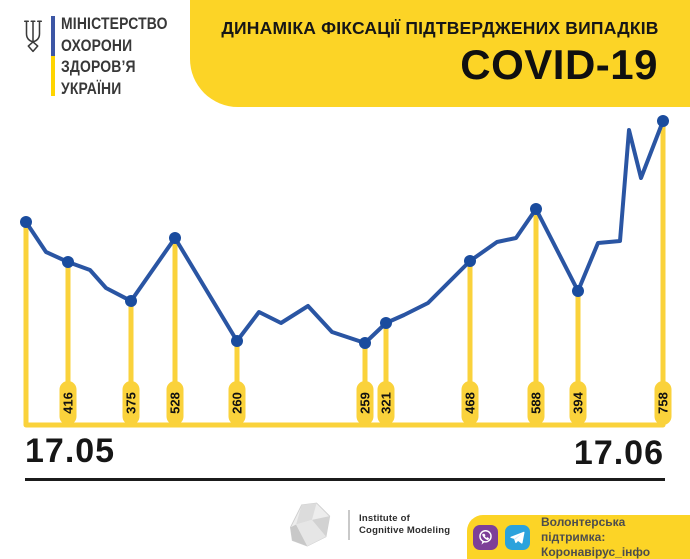  Describe the element at coordinates (114, 23) in the screenshot. I see `ministry-name-line: МІНІСТЕРСТВО` at that location.